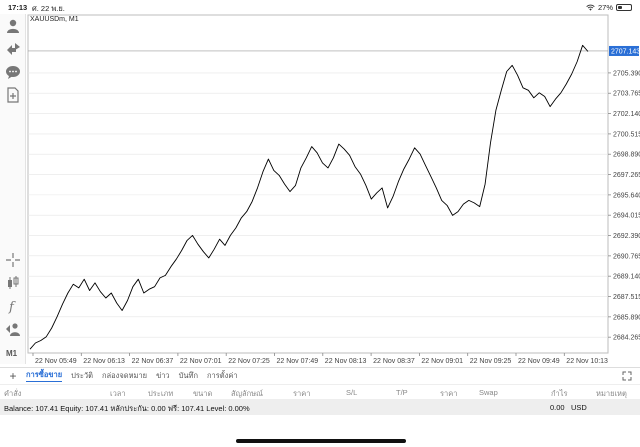  What do you see at coordinates (627, 376) in the screenshot?
I see `expand-panel-icon` at bounding box center [627, 376].